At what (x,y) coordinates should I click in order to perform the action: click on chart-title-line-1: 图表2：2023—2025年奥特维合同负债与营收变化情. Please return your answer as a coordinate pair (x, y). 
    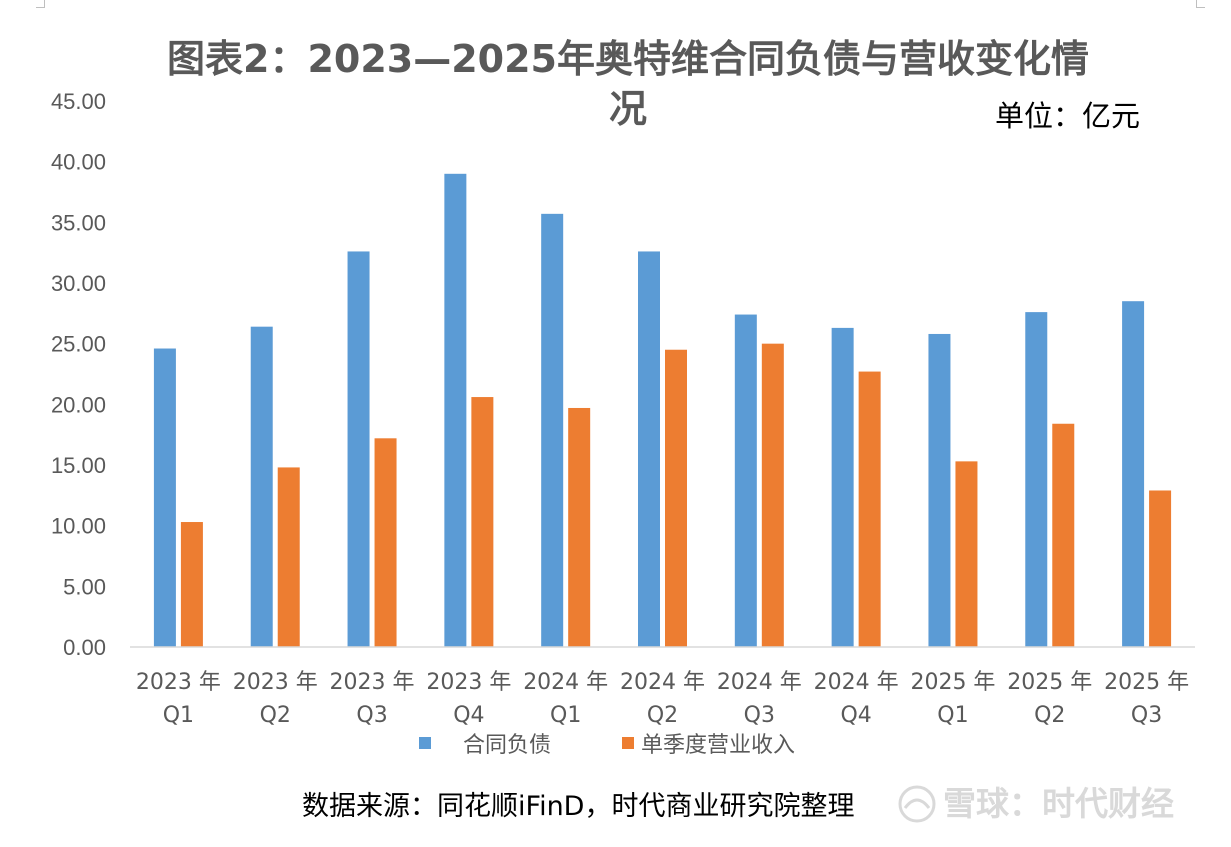
    Looking at the image, I should click on (628, 59).